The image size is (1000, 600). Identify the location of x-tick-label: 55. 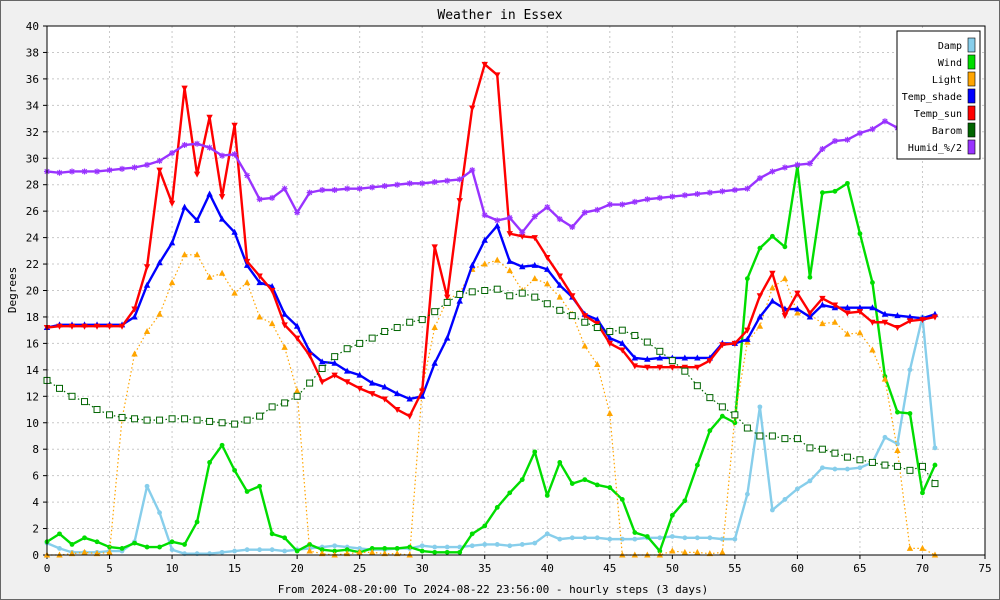
(734, 568).